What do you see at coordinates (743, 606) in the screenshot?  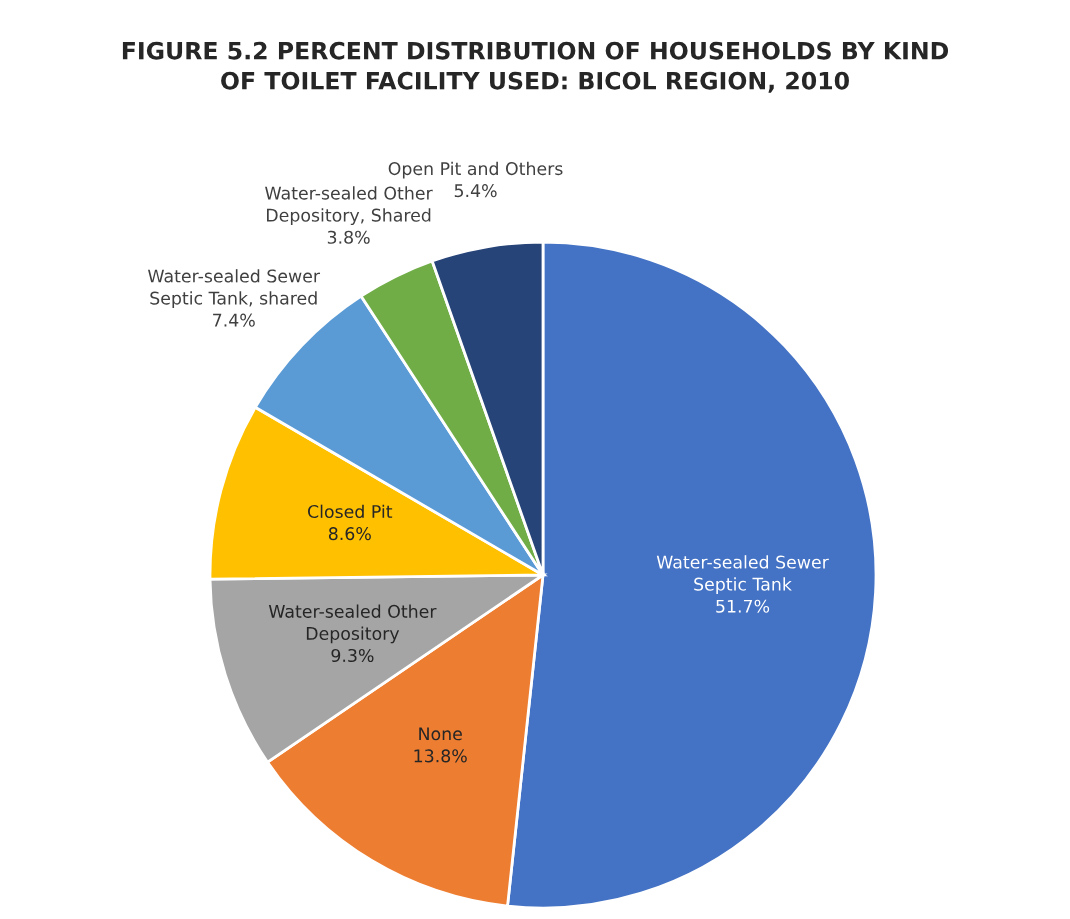 I see `data-label: 51.7%` at bounding box center [743, 606].